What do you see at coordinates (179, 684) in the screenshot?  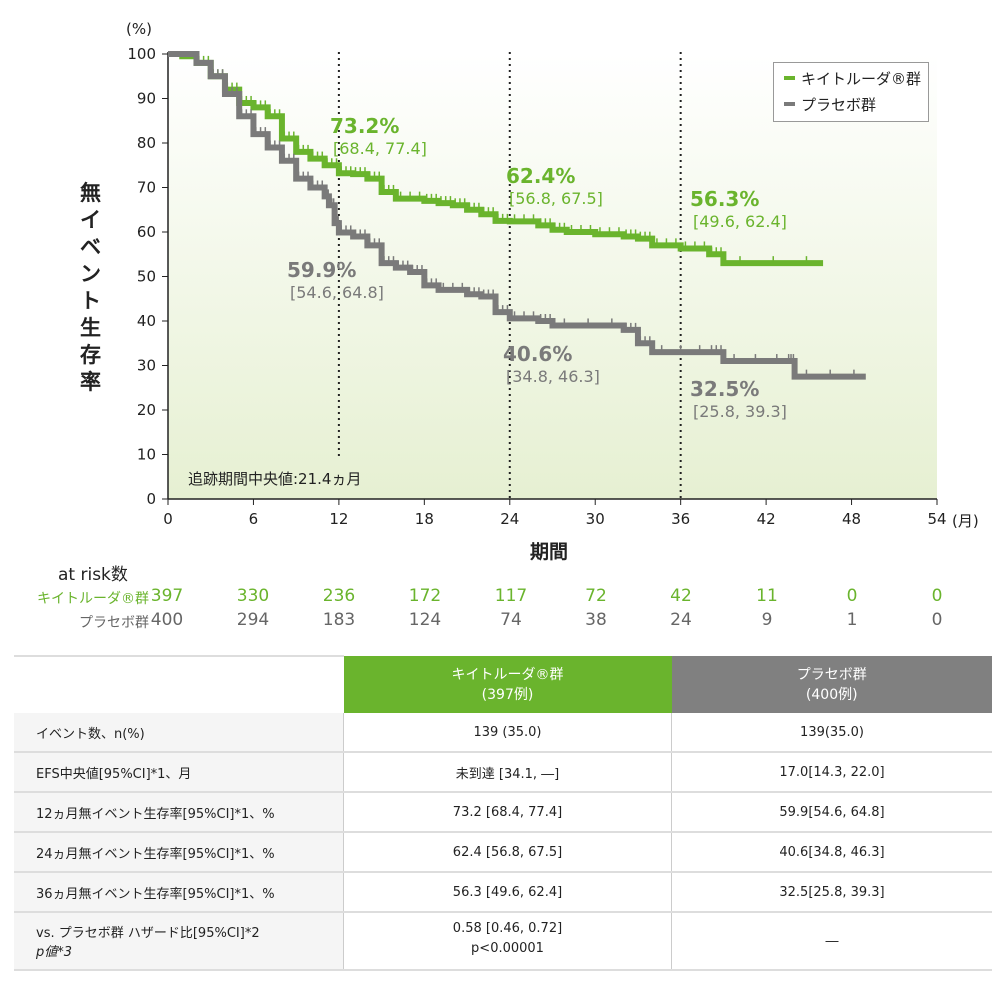 I see `header-blank` at bounding box center [179, 684].